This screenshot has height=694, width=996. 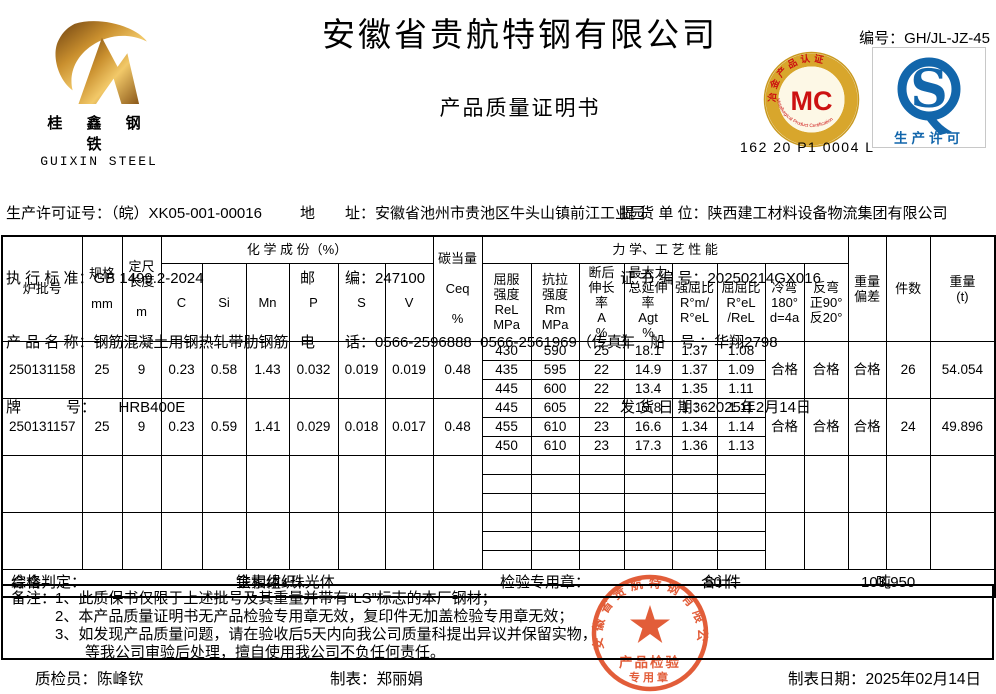 I want to click on cell-weight: 49.896, so click(x=962, y=426).